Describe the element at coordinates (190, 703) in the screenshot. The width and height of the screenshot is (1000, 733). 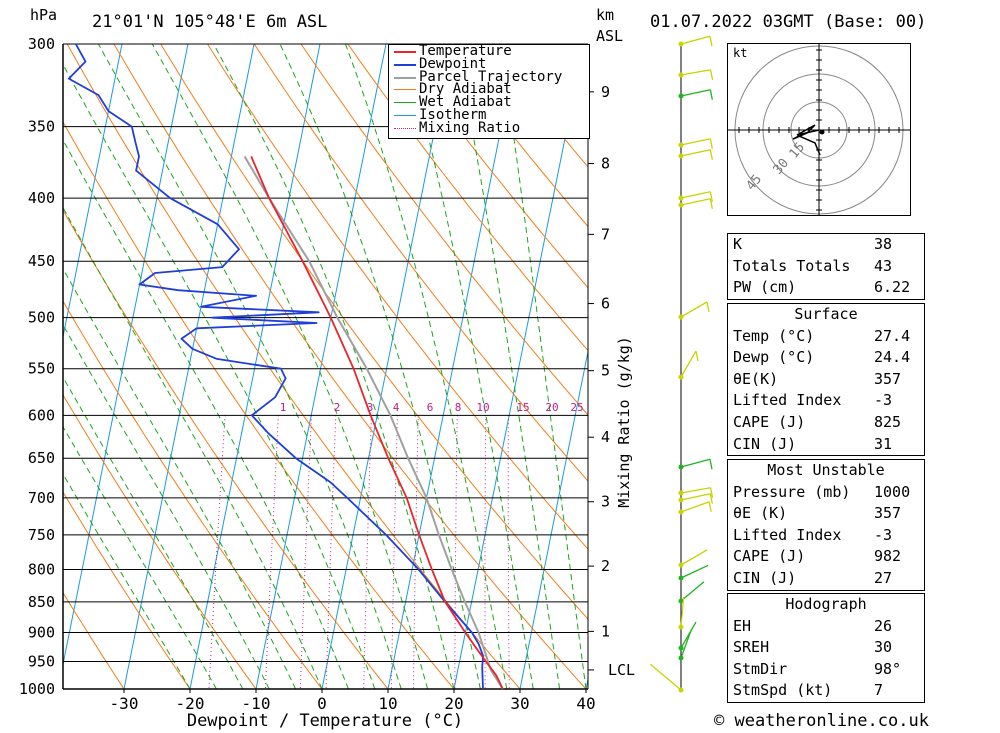
I see `x-tick-label: -20` at that location.